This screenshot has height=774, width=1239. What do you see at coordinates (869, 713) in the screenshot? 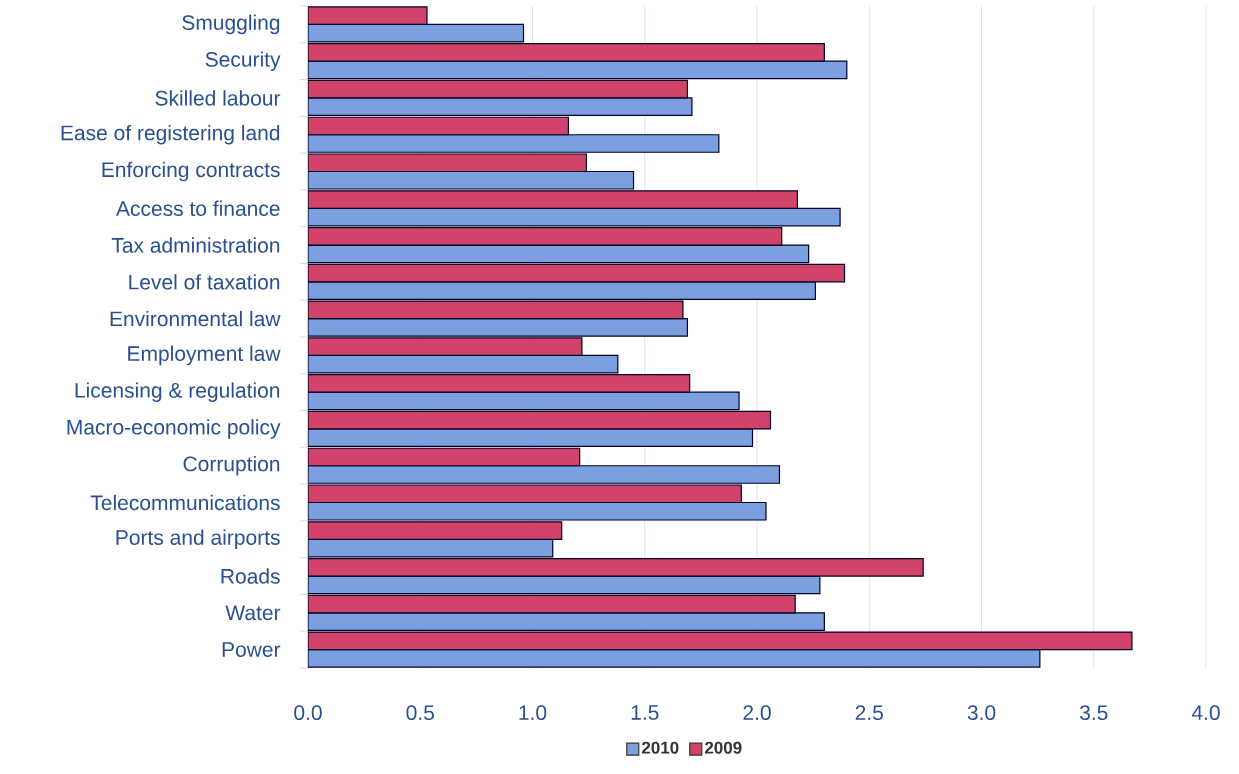
I see `x-tick-label: 2.5` at bounding box center [869, 713].